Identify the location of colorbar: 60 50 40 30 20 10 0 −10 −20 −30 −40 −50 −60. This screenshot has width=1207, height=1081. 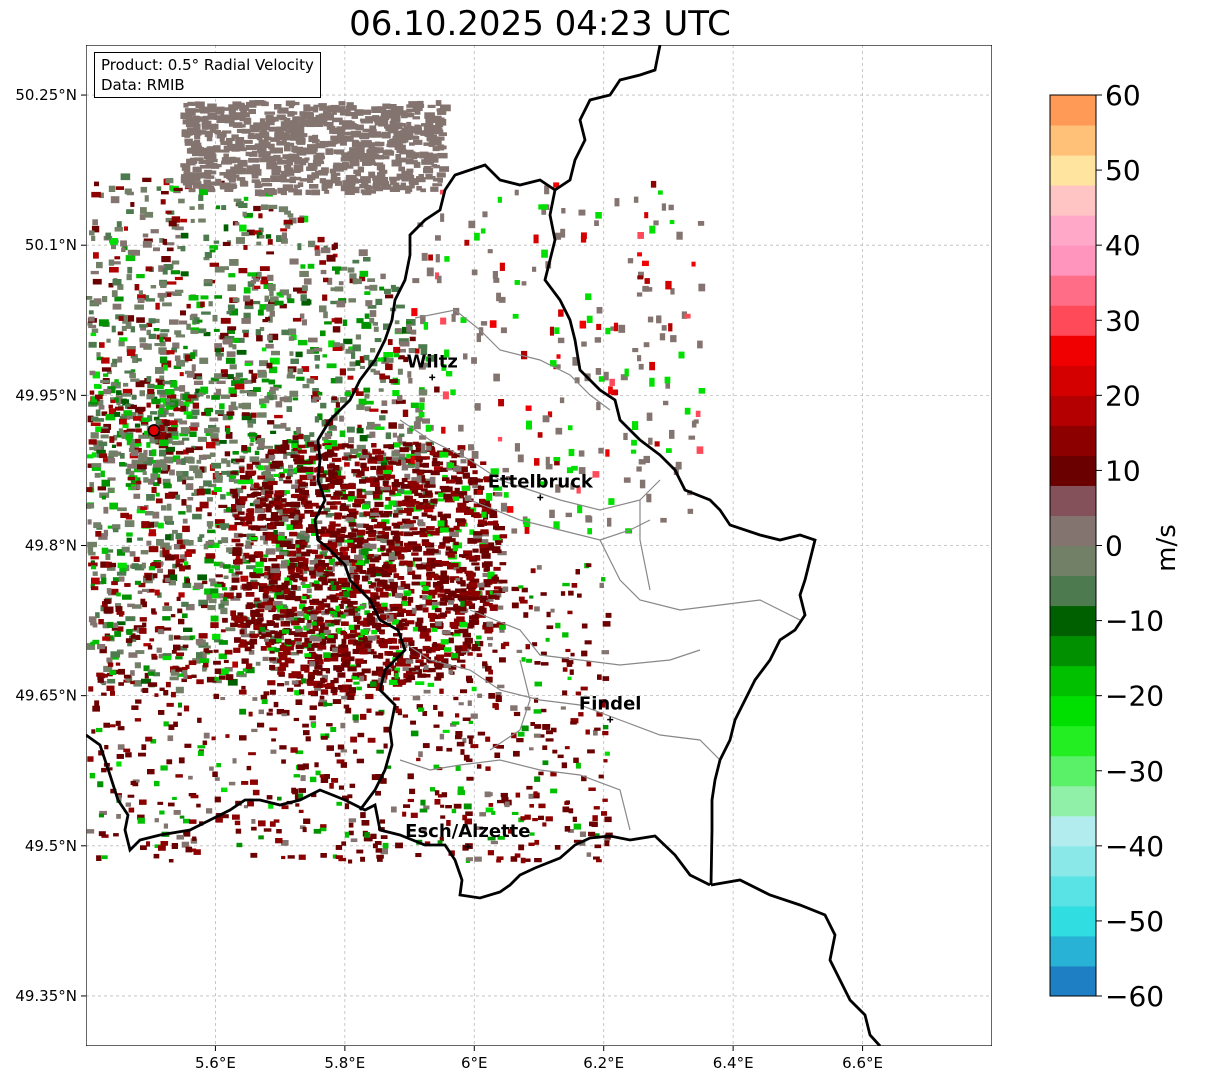
(1106, 546).